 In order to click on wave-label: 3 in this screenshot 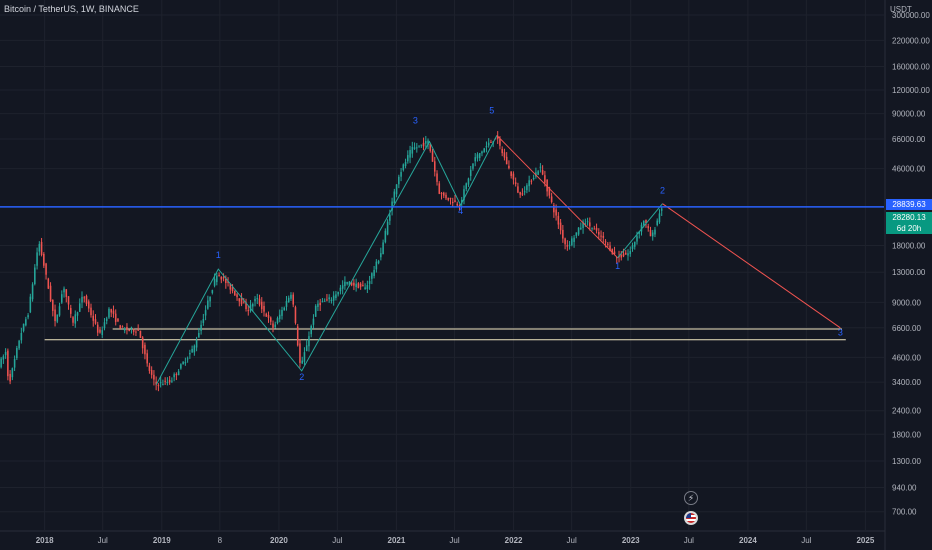, I will do `click(840, 333)`.